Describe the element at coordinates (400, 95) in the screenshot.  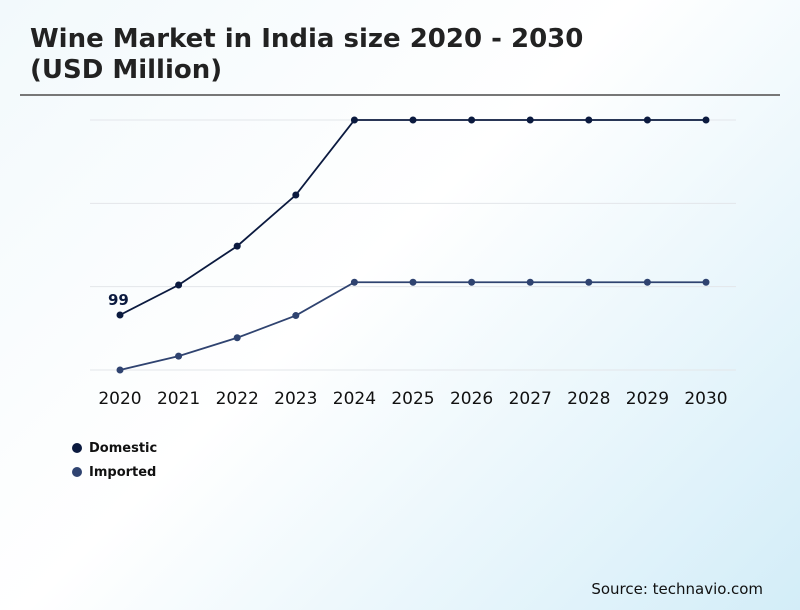
I see `title-divider` at that location.